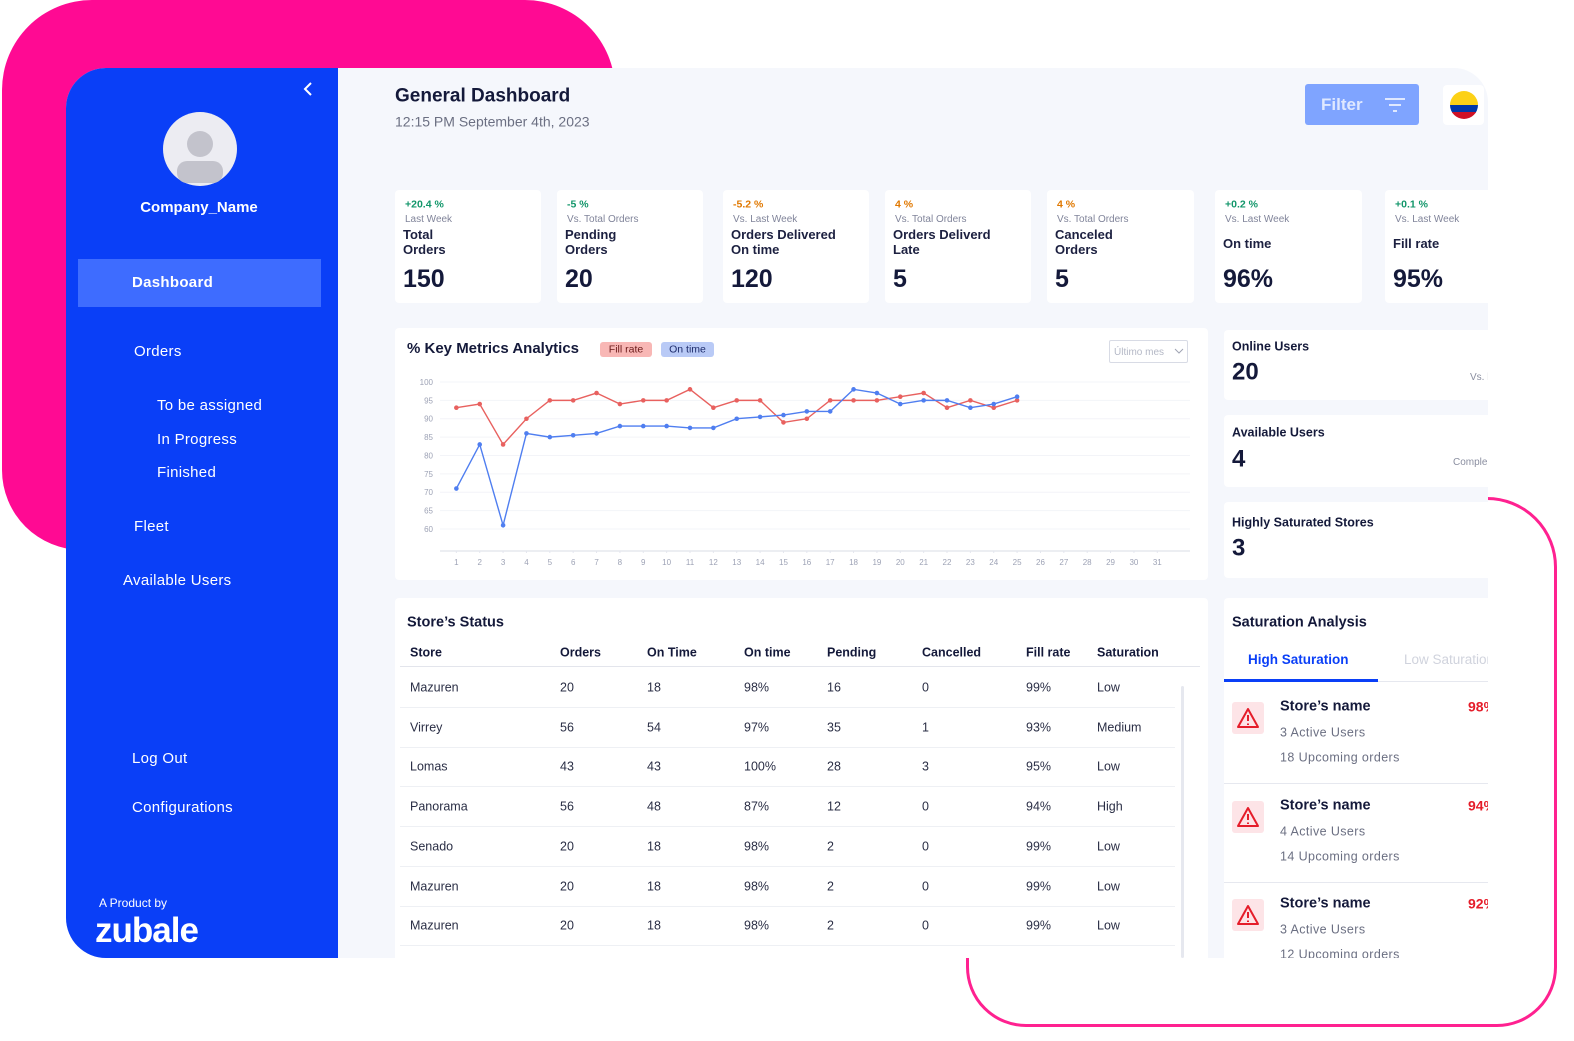 Image resolution: width=1574 pixels, height=1041 pixels. What do you see at coordinates (801, 454) in the screenshot?
I see `chart-card` at bounding box center [801, 454].